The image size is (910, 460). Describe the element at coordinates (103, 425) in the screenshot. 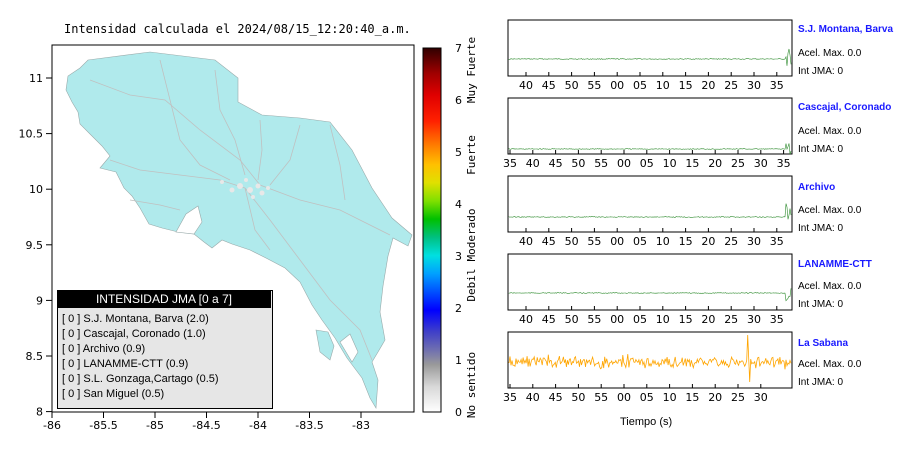

I see `map-x-tick-label: -85.5` at that location.